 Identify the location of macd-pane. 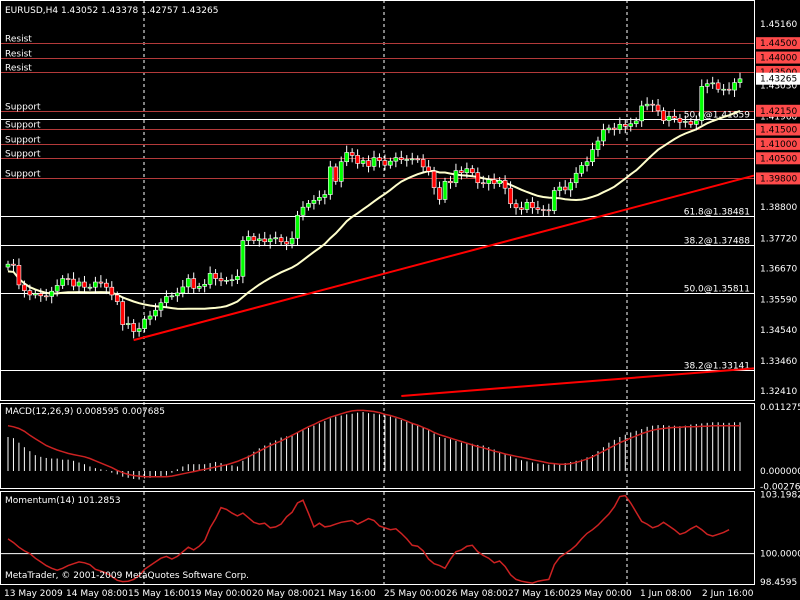
(374, 444).